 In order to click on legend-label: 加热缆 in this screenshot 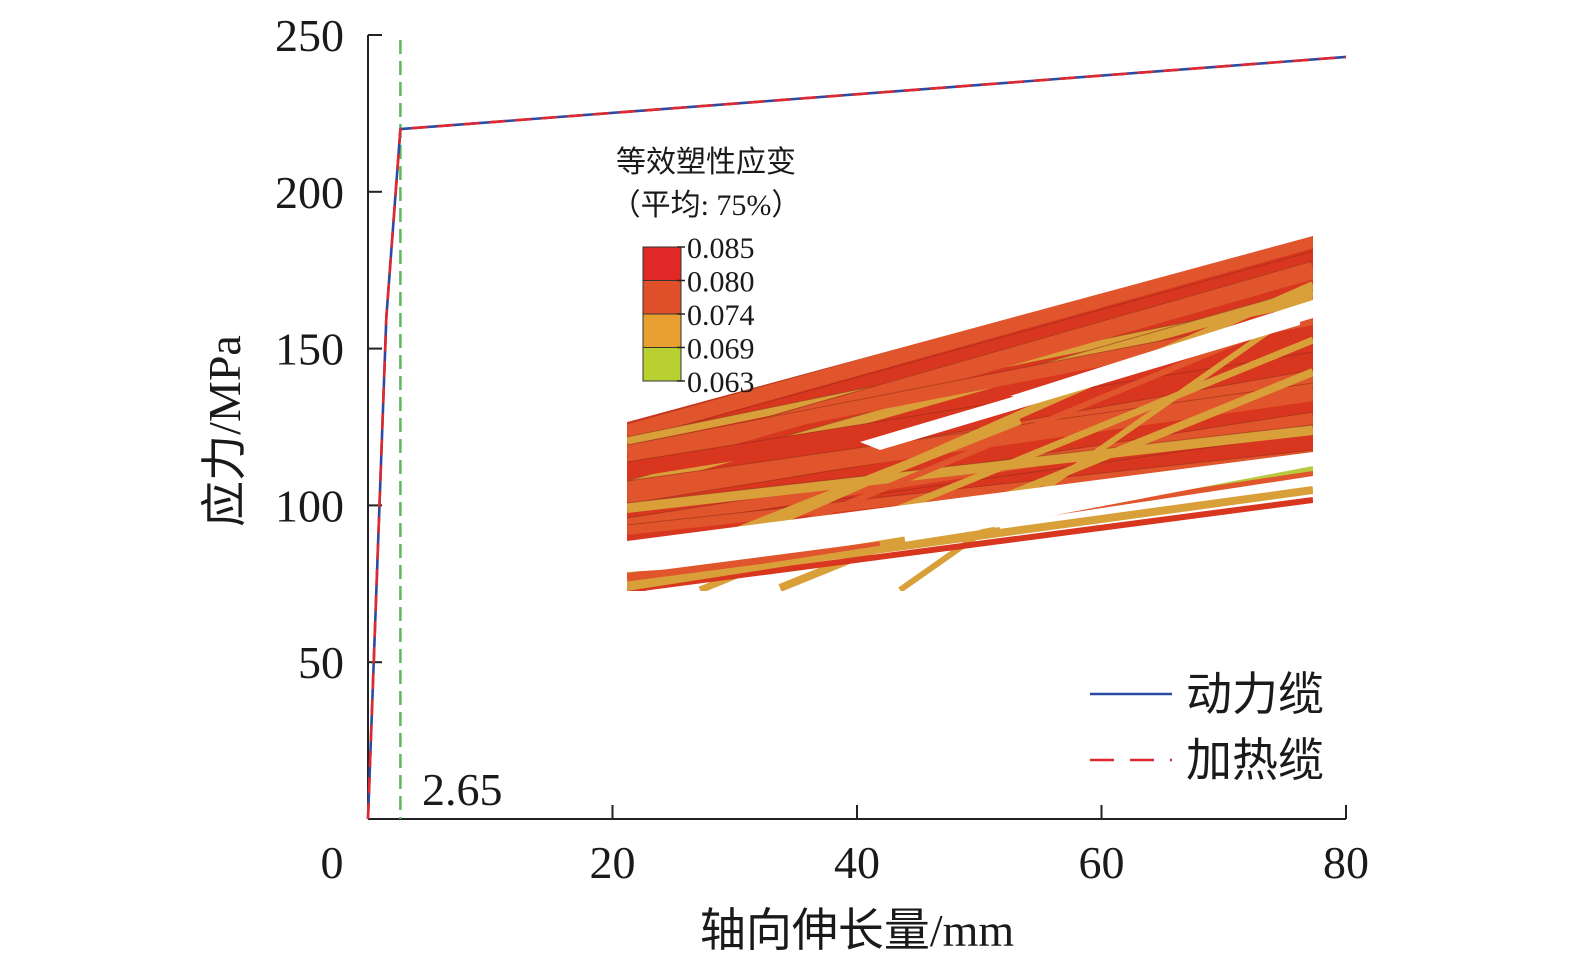, I will do `click(1255, 760)`.